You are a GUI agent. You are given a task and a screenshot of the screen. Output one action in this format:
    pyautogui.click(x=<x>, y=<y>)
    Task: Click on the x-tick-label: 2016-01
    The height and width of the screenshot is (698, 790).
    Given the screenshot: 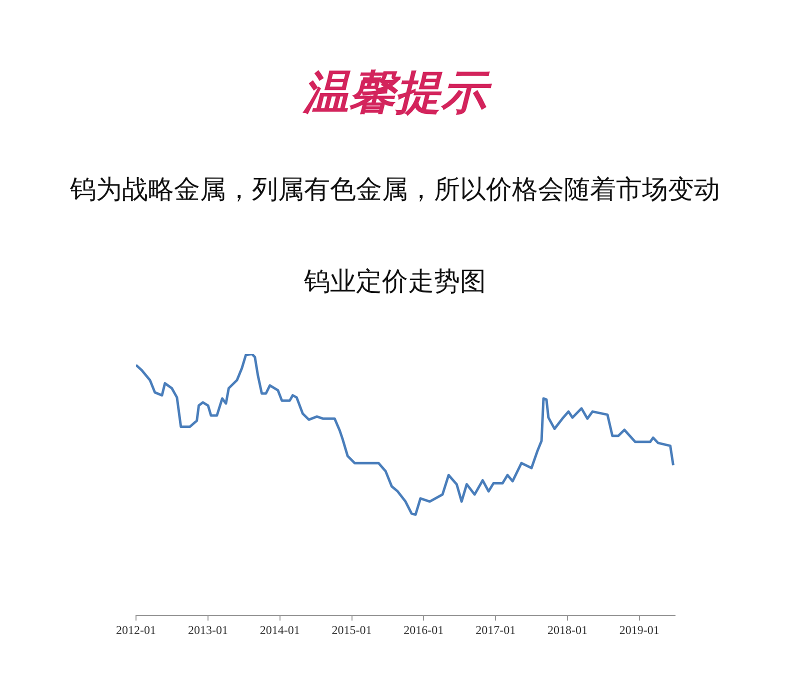 What is the action you would take?
    pyautogui.click(x=424, y=629)
    